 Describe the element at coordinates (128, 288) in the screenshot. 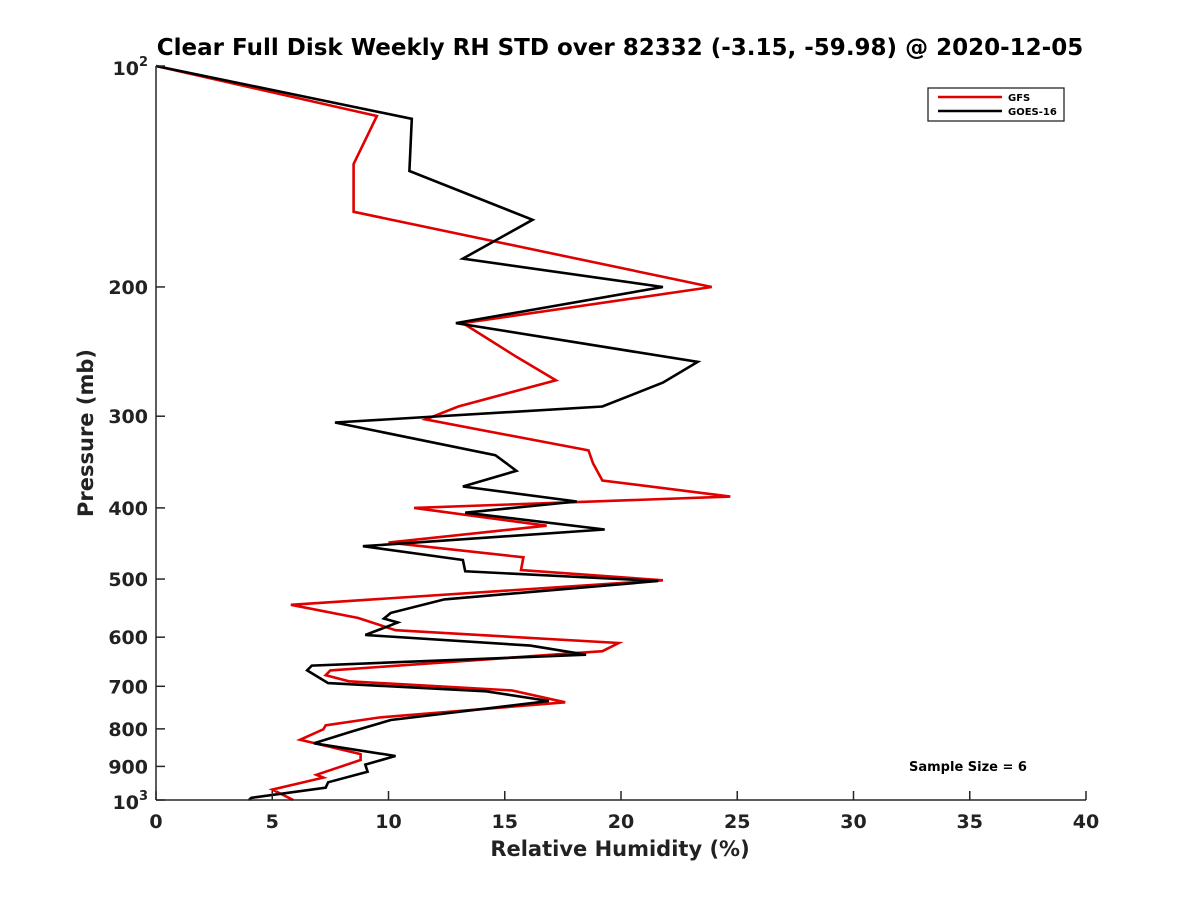

I see `y-tick-label: 200` at that location.